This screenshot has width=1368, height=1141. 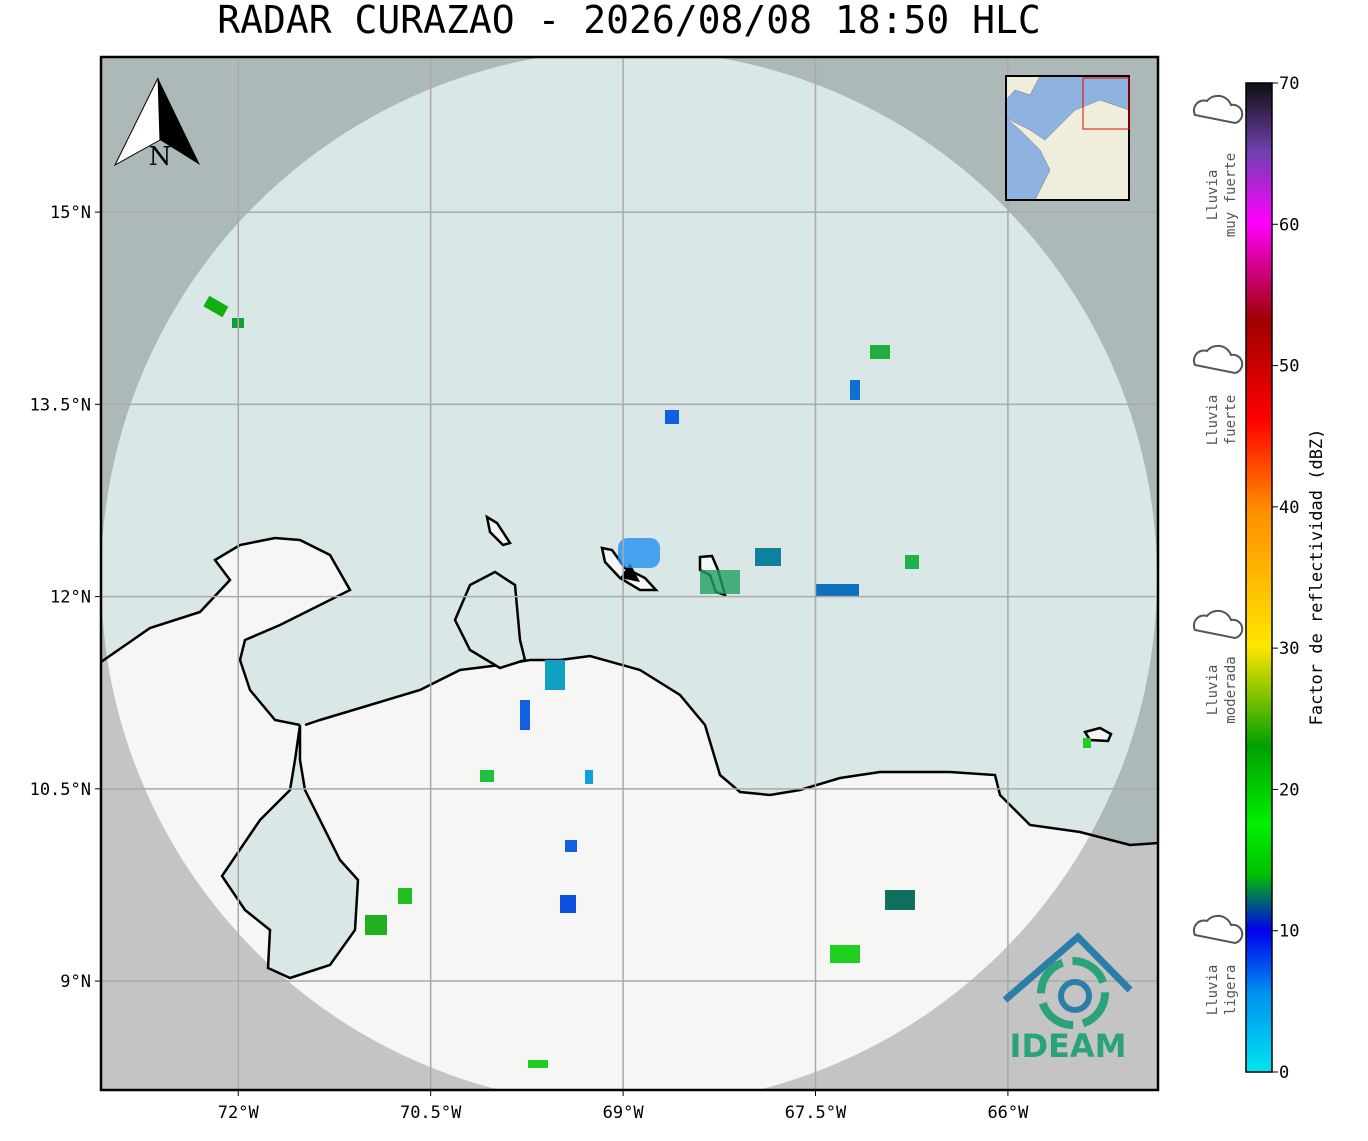 I want to click on rain-label: fuerte, so click(x=1231, y=420).